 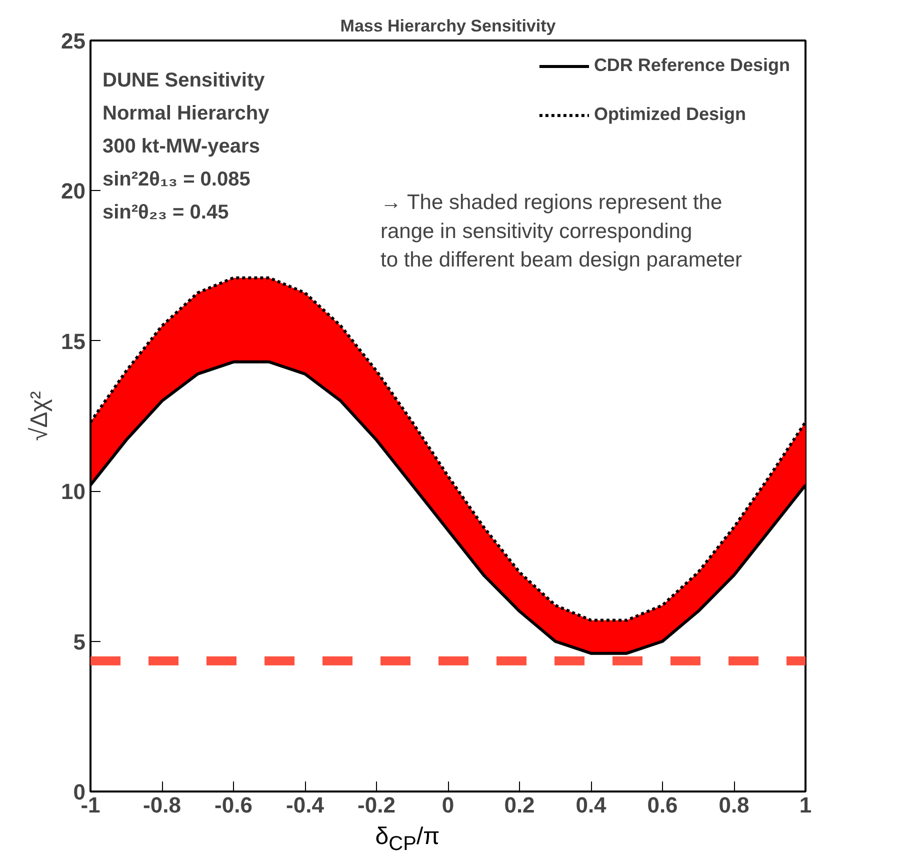 What do you see at coordinates (692, 65) in the screenshot?
I see `legend-label: CDR Reference Design` at bounding box center [692, 65].